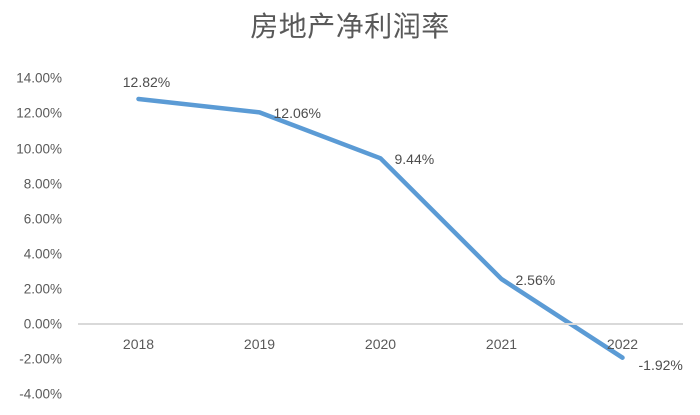  I want to click on chart-title: 房地产净利润率, so click(350, 26).